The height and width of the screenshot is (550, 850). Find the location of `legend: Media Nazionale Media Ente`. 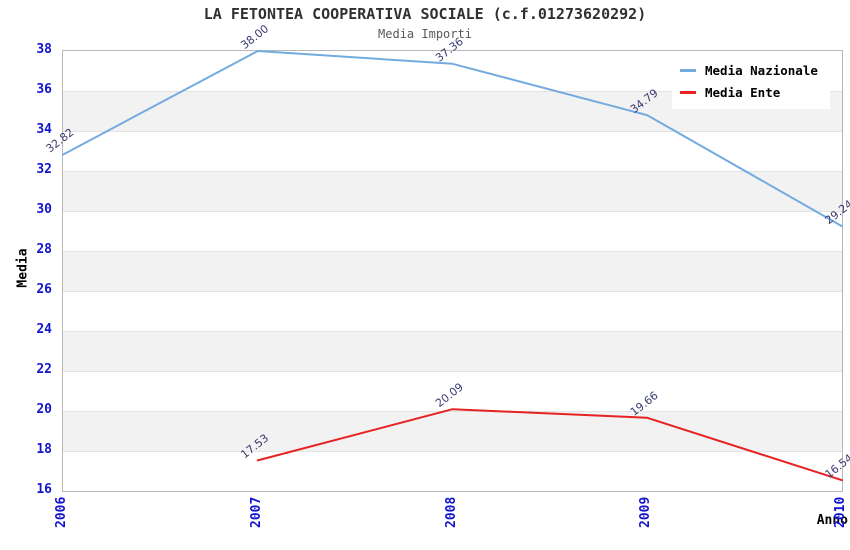

legend: Media Nazionale Media Ente is located at coordinates (751, 82).